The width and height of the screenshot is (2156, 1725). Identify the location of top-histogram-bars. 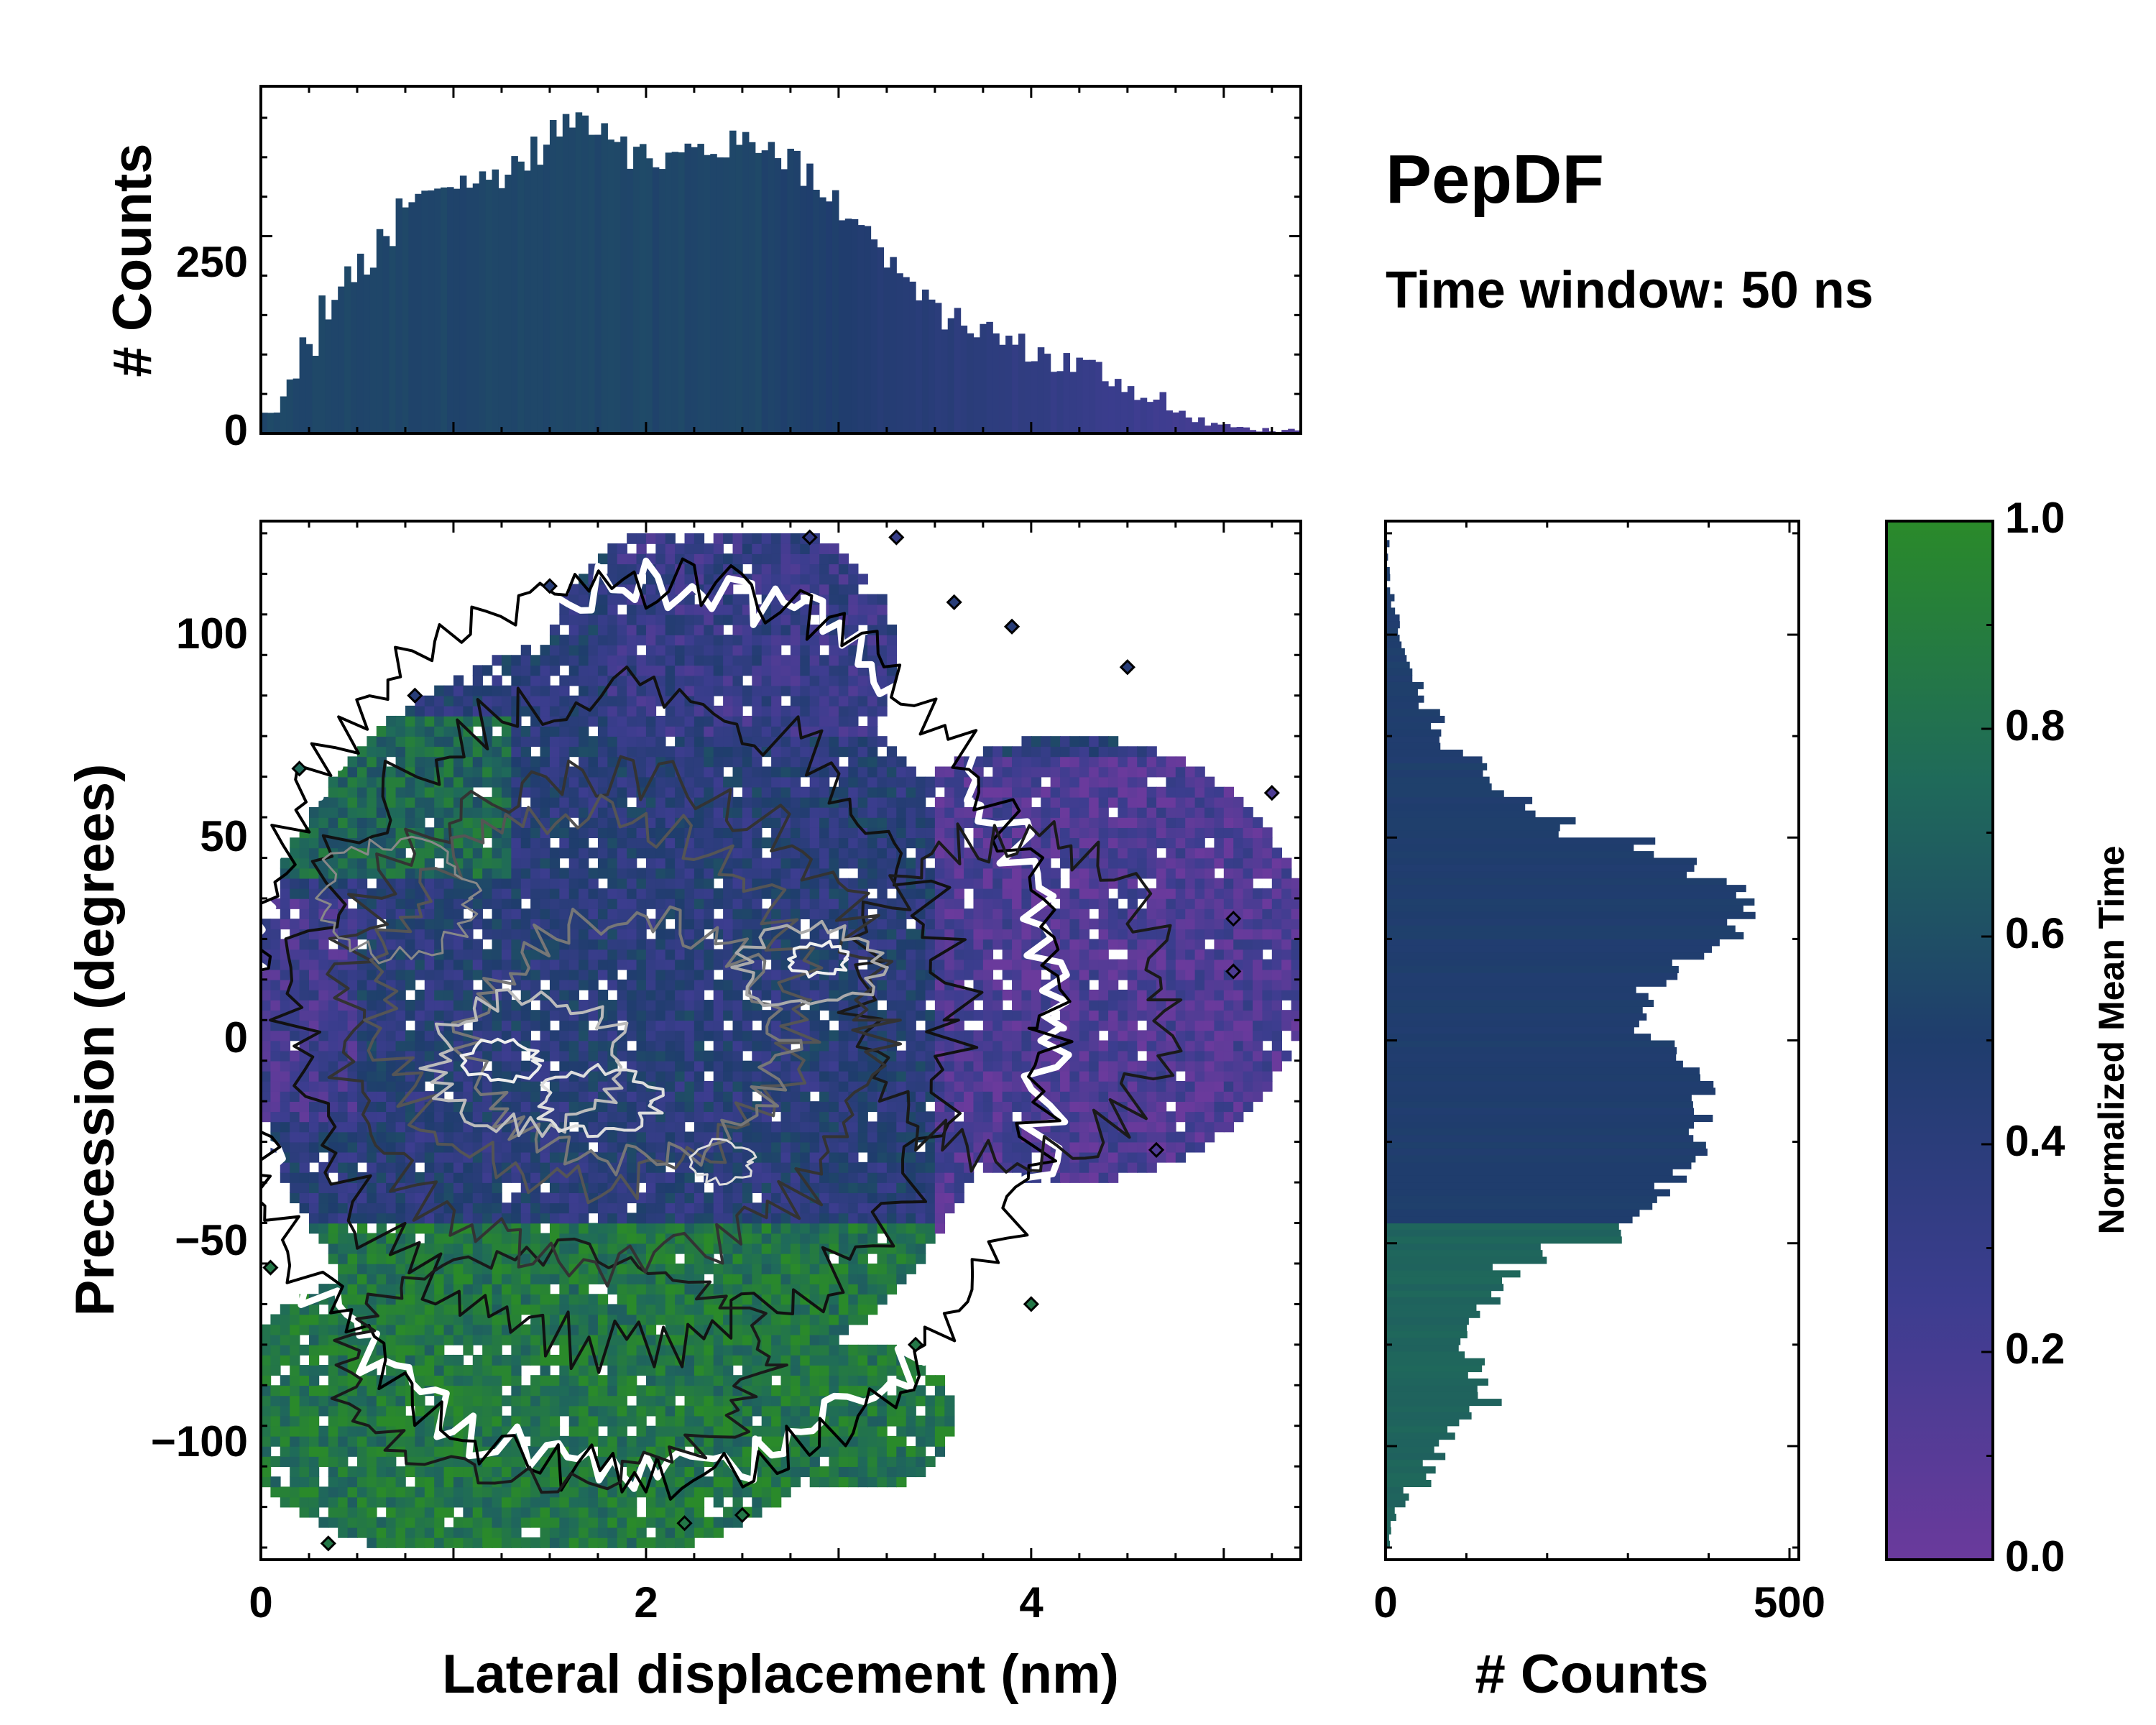
(781, 273).